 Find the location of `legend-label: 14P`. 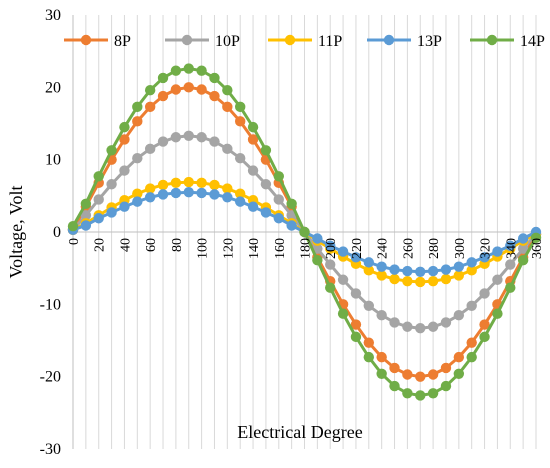

legend-label: 14P is located at coordinates (532, 41).